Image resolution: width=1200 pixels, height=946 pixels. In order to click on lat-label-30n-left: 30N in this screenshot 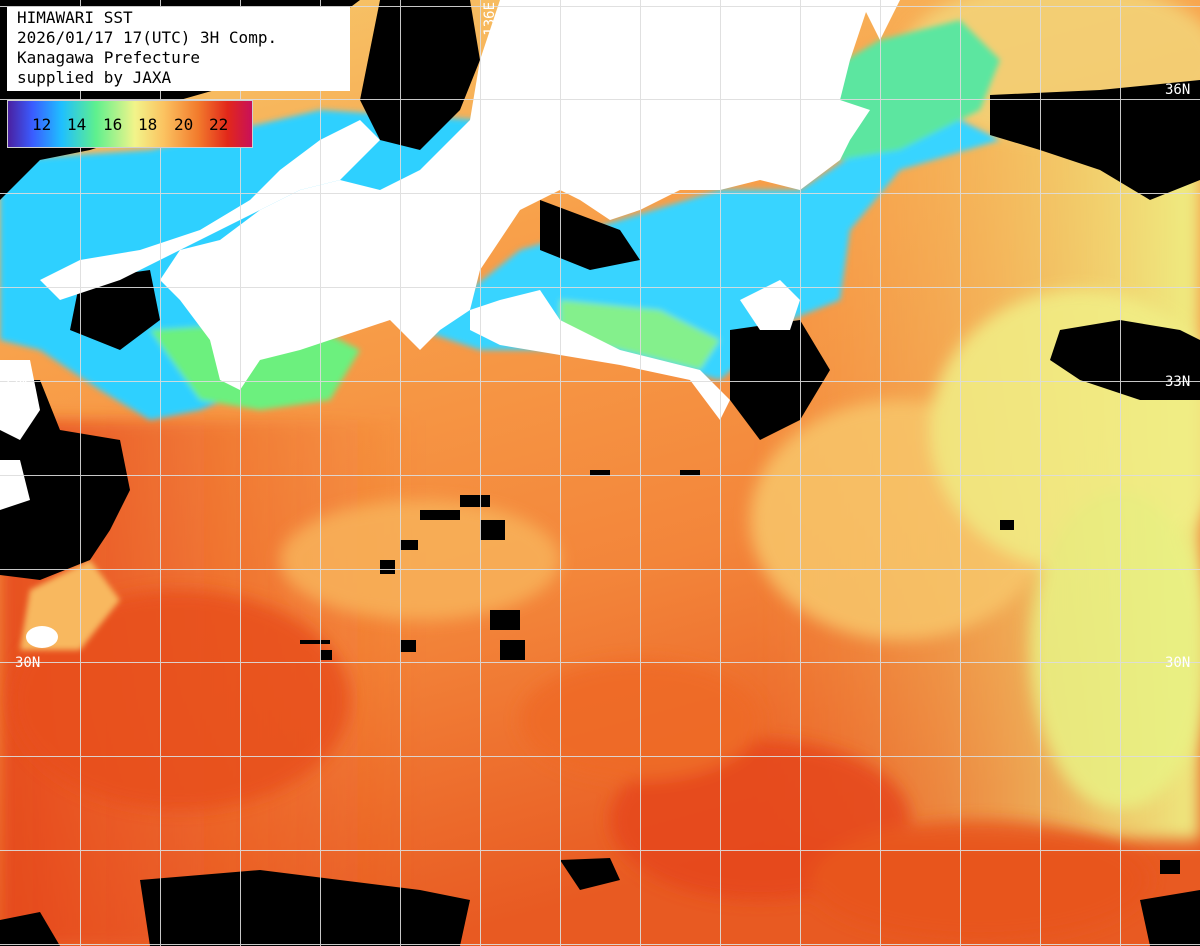, I will do `click(28, 663)`.